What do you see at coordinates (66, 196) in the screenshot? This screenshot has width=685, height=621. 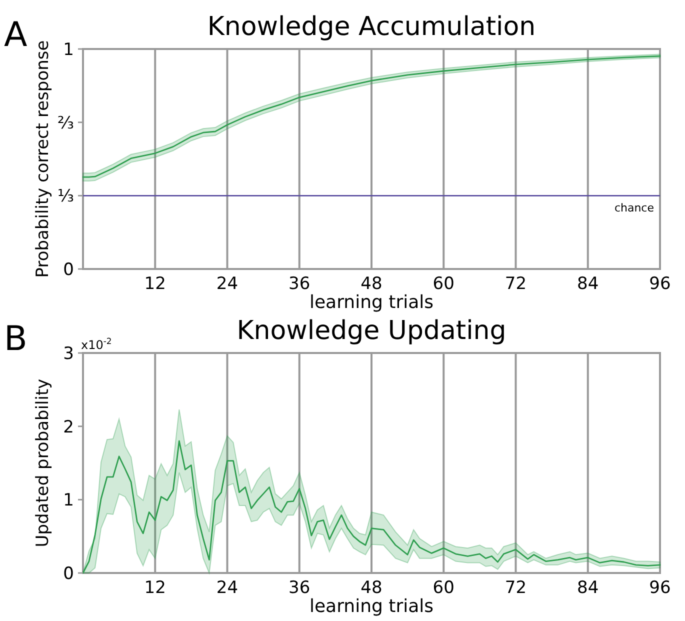 I see `y-tick-label: ⅓` at bounding box center [66, 196].